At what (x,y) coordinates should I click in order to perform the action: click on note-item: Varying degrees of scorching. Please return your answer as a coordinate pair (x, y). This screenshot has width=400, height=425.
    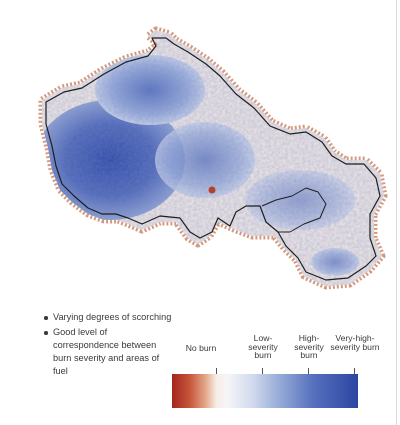
    Looking at the image, I should click on (109, 317).